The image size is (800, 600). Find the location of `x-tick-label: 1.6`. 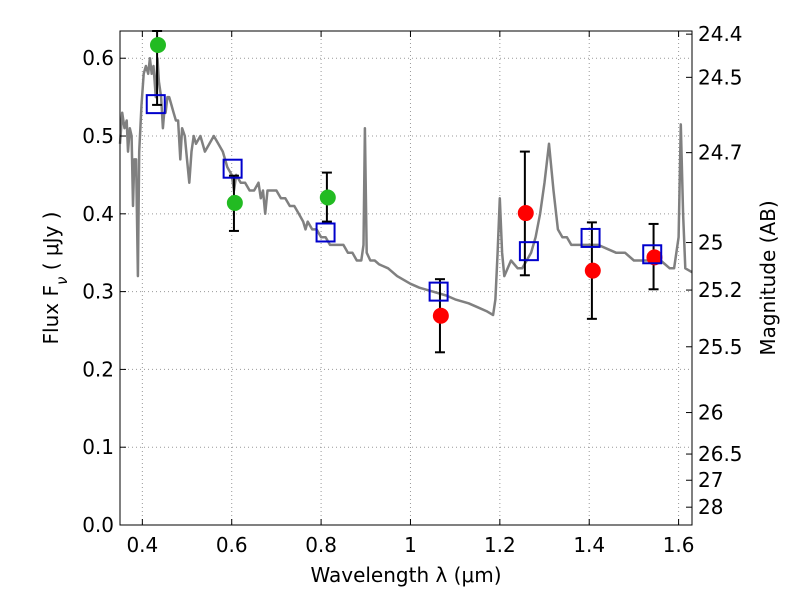

x-tick-label: 1.6 is located at coordinates (679, 545).